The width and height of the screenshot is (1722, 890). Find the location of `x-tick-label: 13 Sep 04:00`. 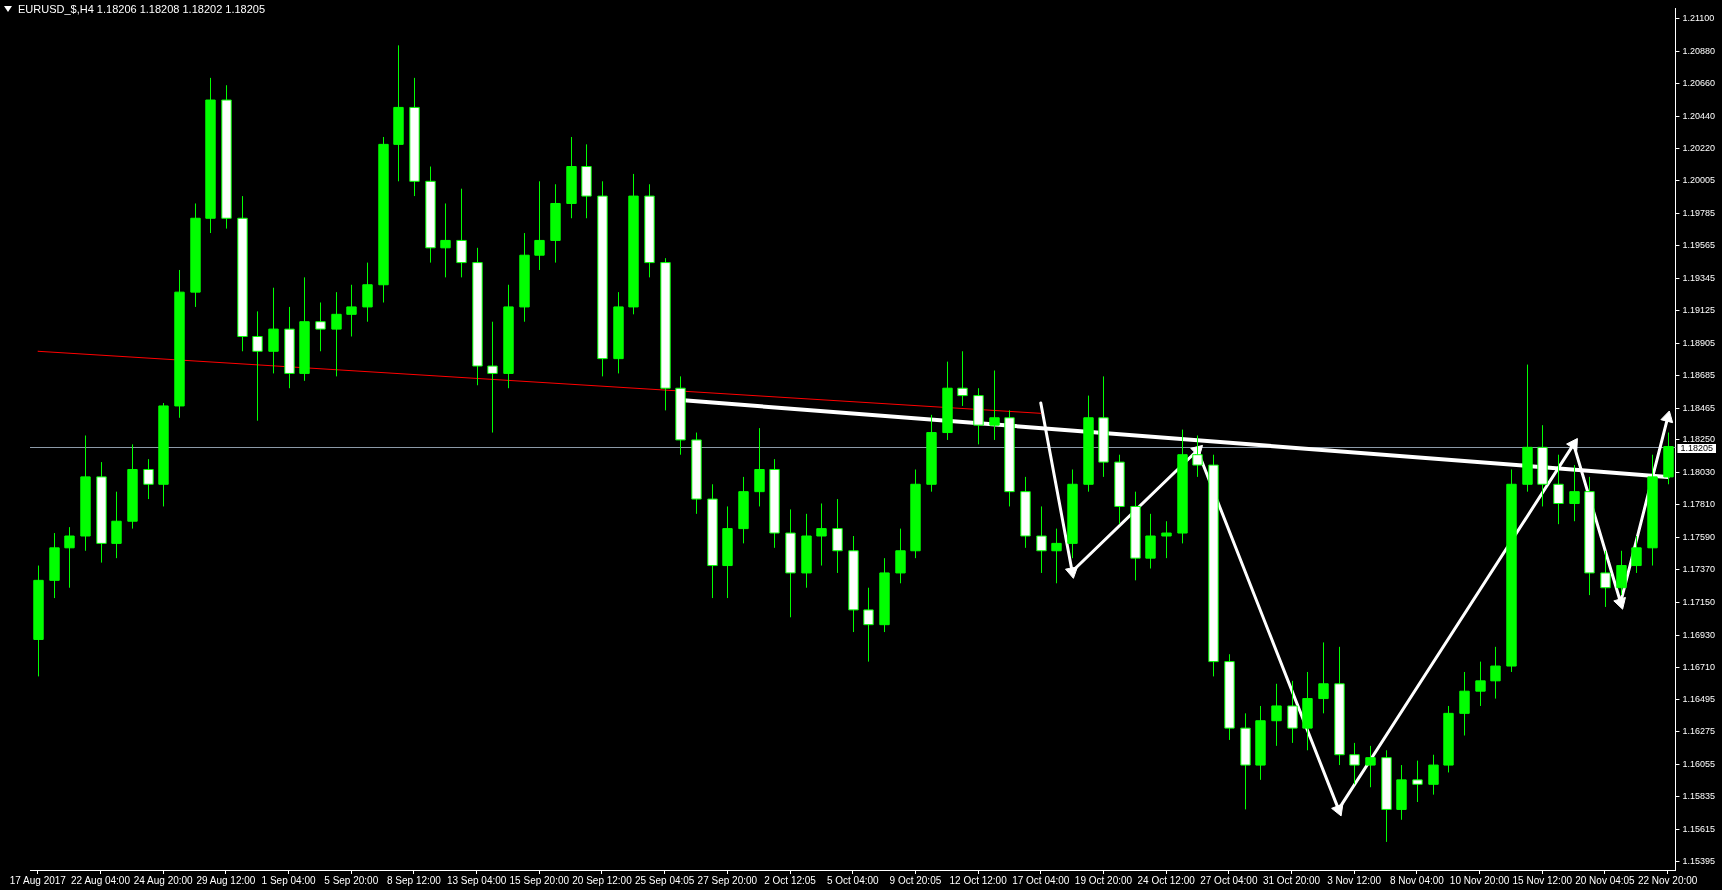

x-tick-label: 13 Sep 04:00 is located at coordinates (476, 880).